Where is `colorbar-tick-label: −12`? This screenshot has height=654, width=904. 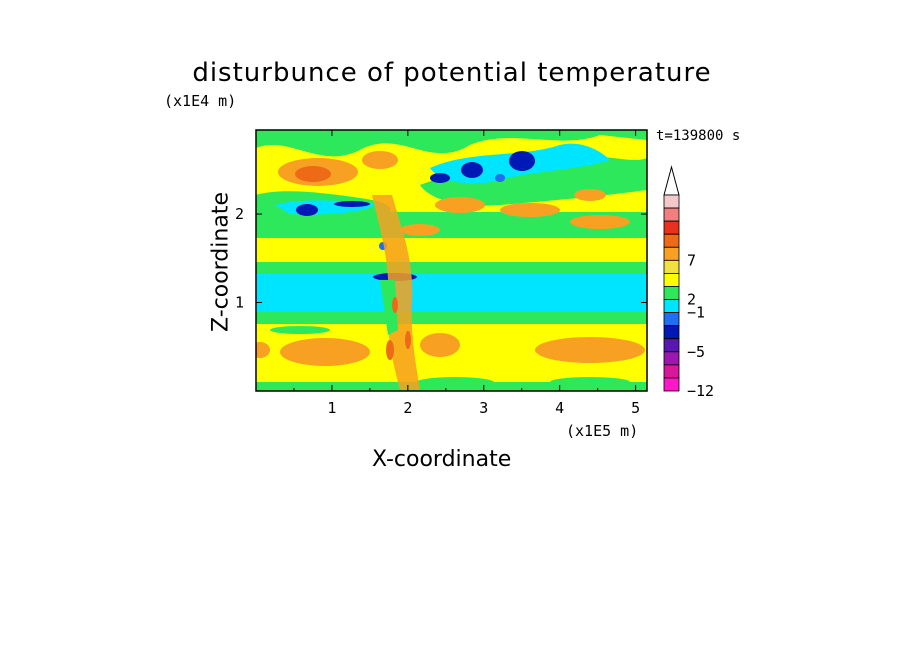
colorbar-tick-label: −12 is located at coordinates (700, 391).